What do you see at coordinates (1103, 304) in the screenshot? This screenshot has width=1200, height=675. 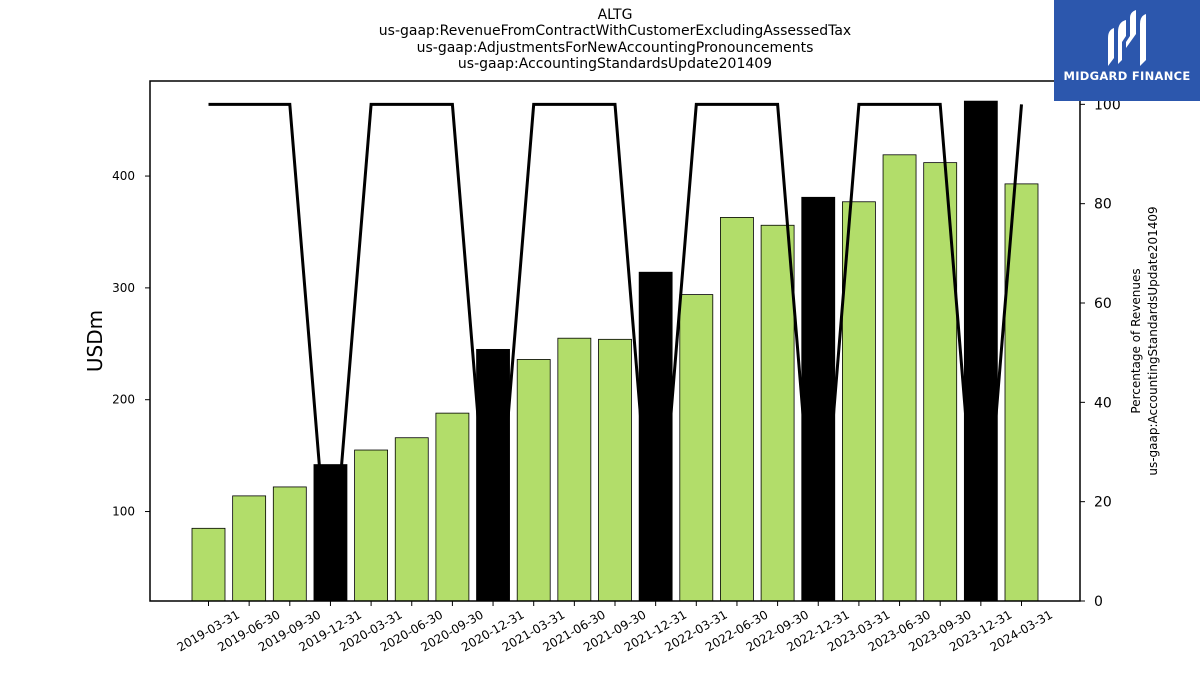 I see `right-tick-label: 60` at bounding box center [1103, 304].